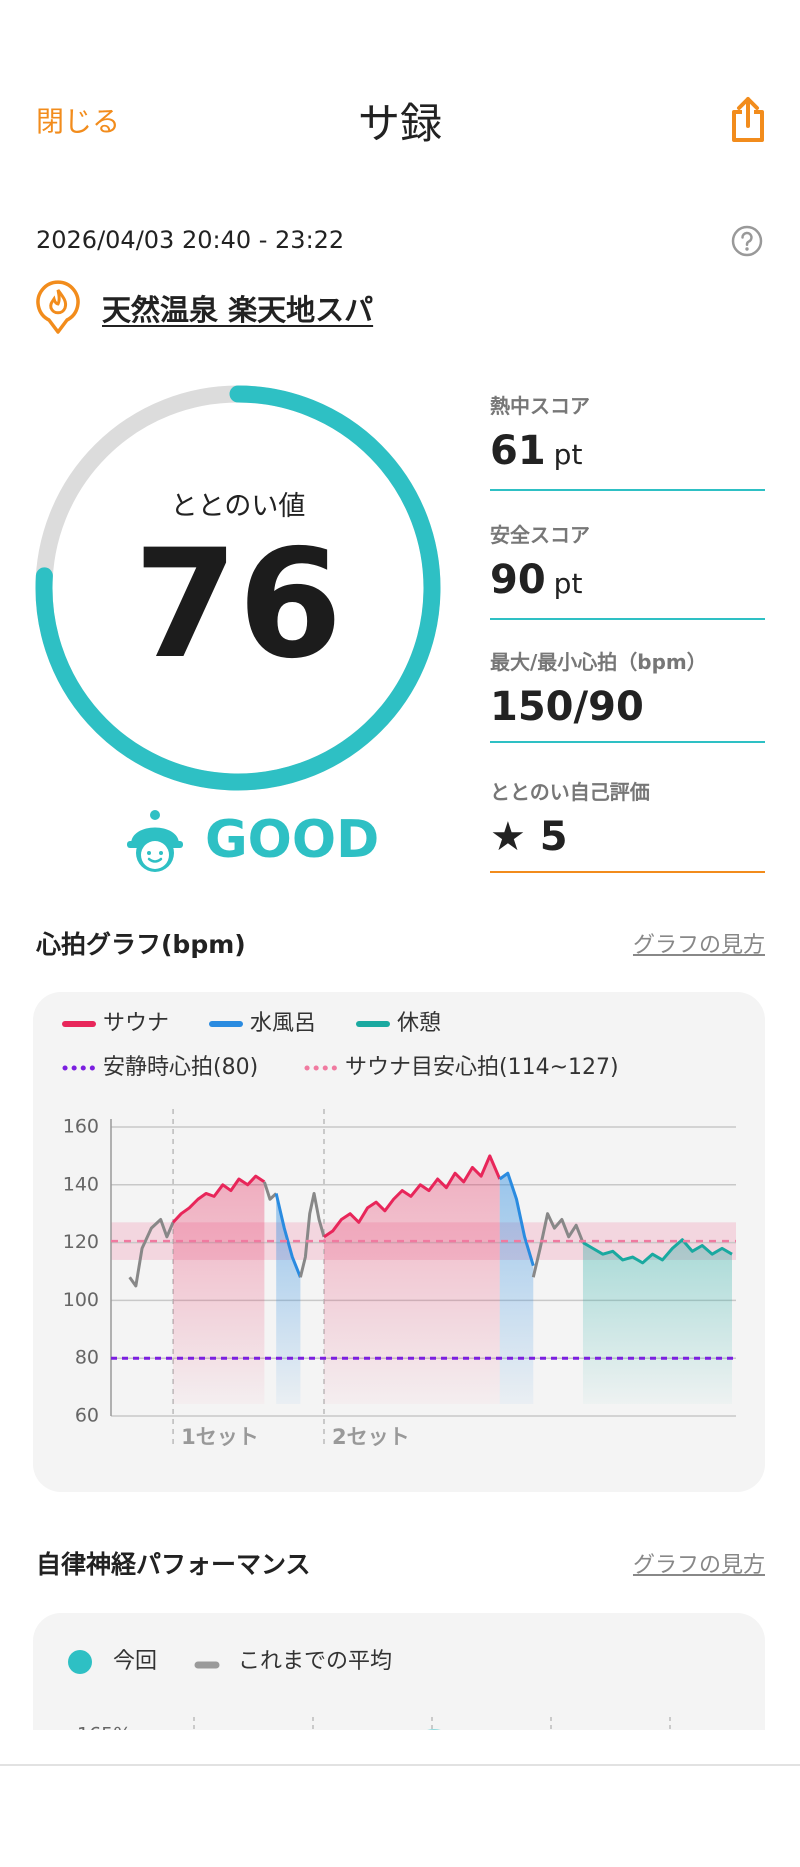  What do you see at coordinates (399, 123) in the screenshot?
I see `page-title: サ録` at bounding box center [399, 123].